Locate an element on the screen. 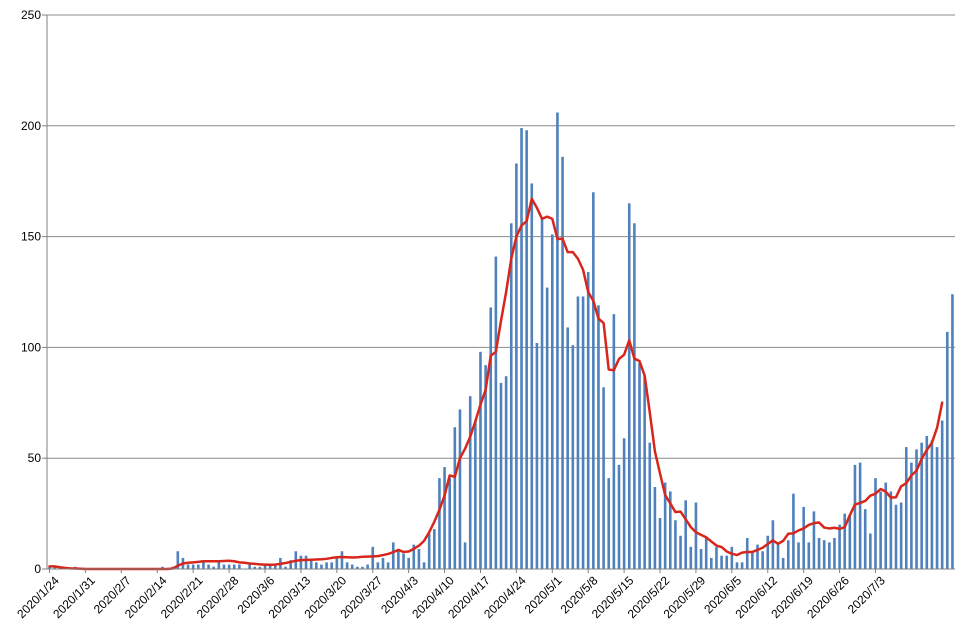  y-axis-ticks: 0 50 100 150 200 250 is located at coordinates (34, 292).